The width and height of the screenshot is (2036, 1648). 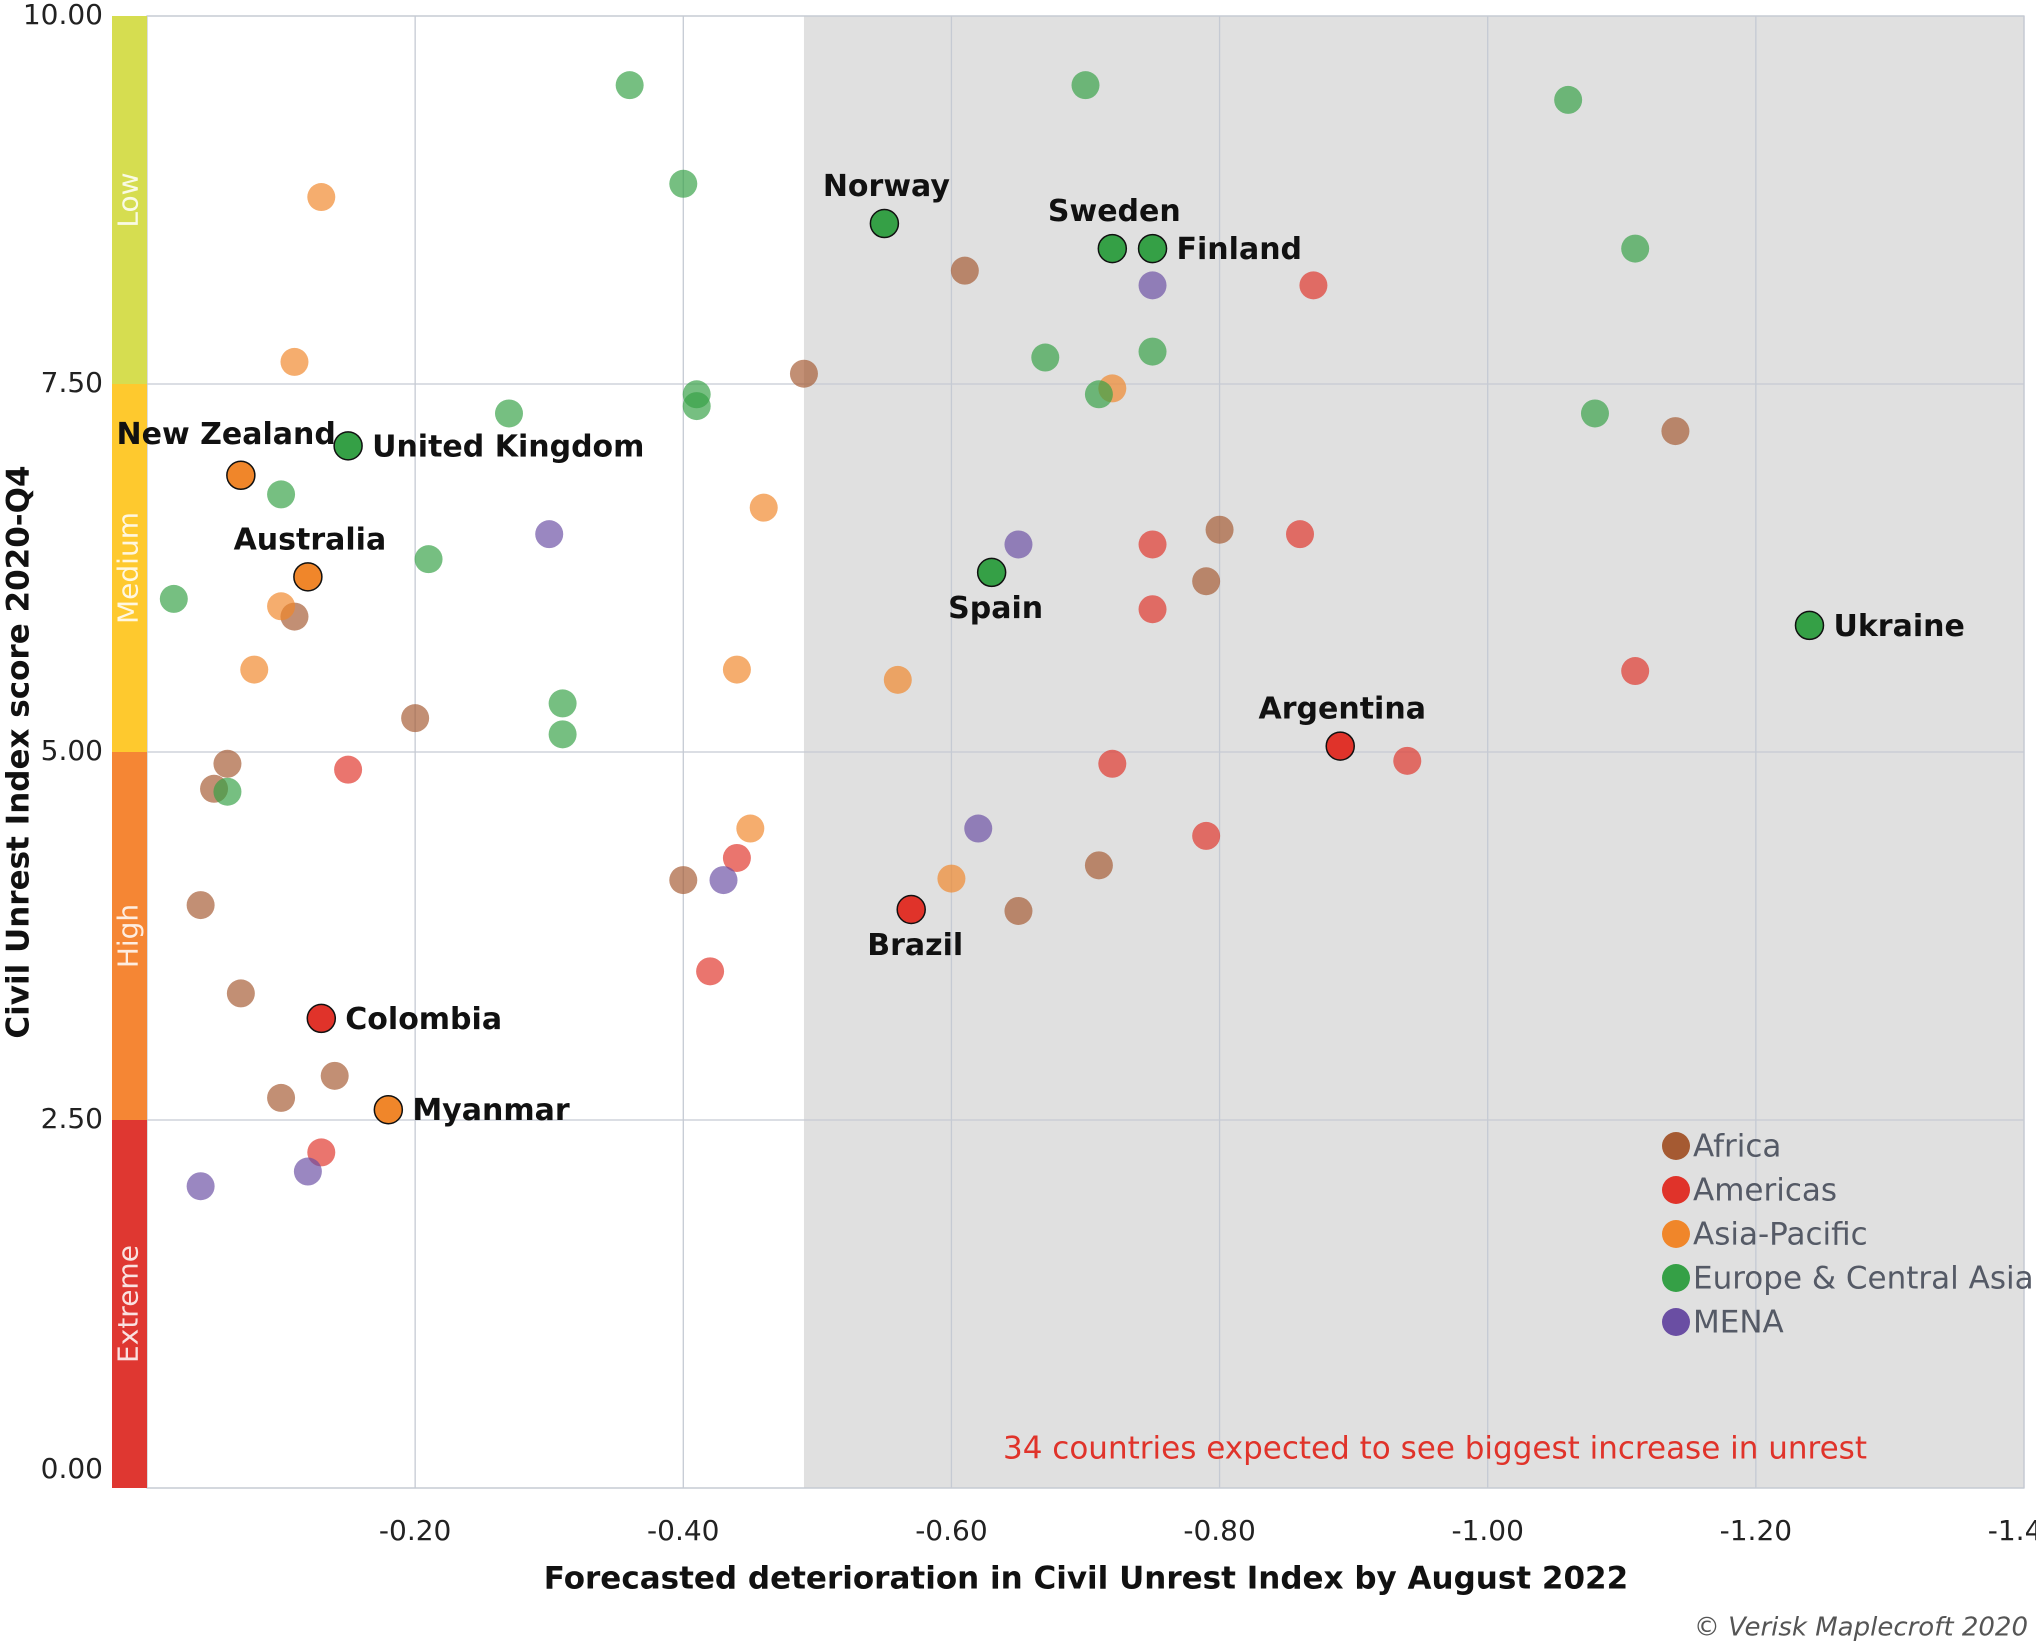 I want to click on risk-band-label: High, so click(x=128, y=936).